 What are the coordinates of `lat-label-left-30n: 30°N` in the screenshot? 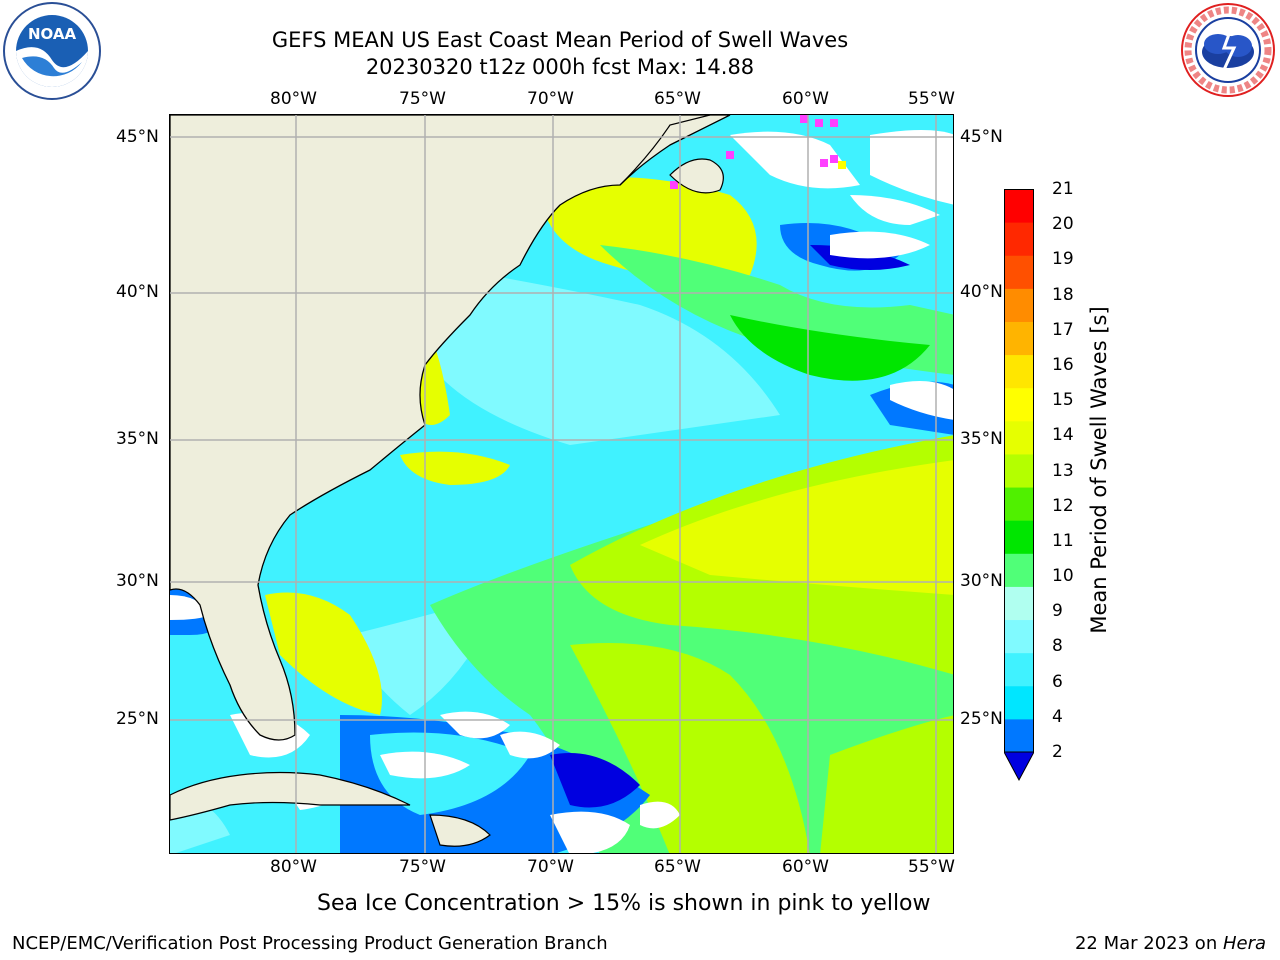 It's located at (137, 581).